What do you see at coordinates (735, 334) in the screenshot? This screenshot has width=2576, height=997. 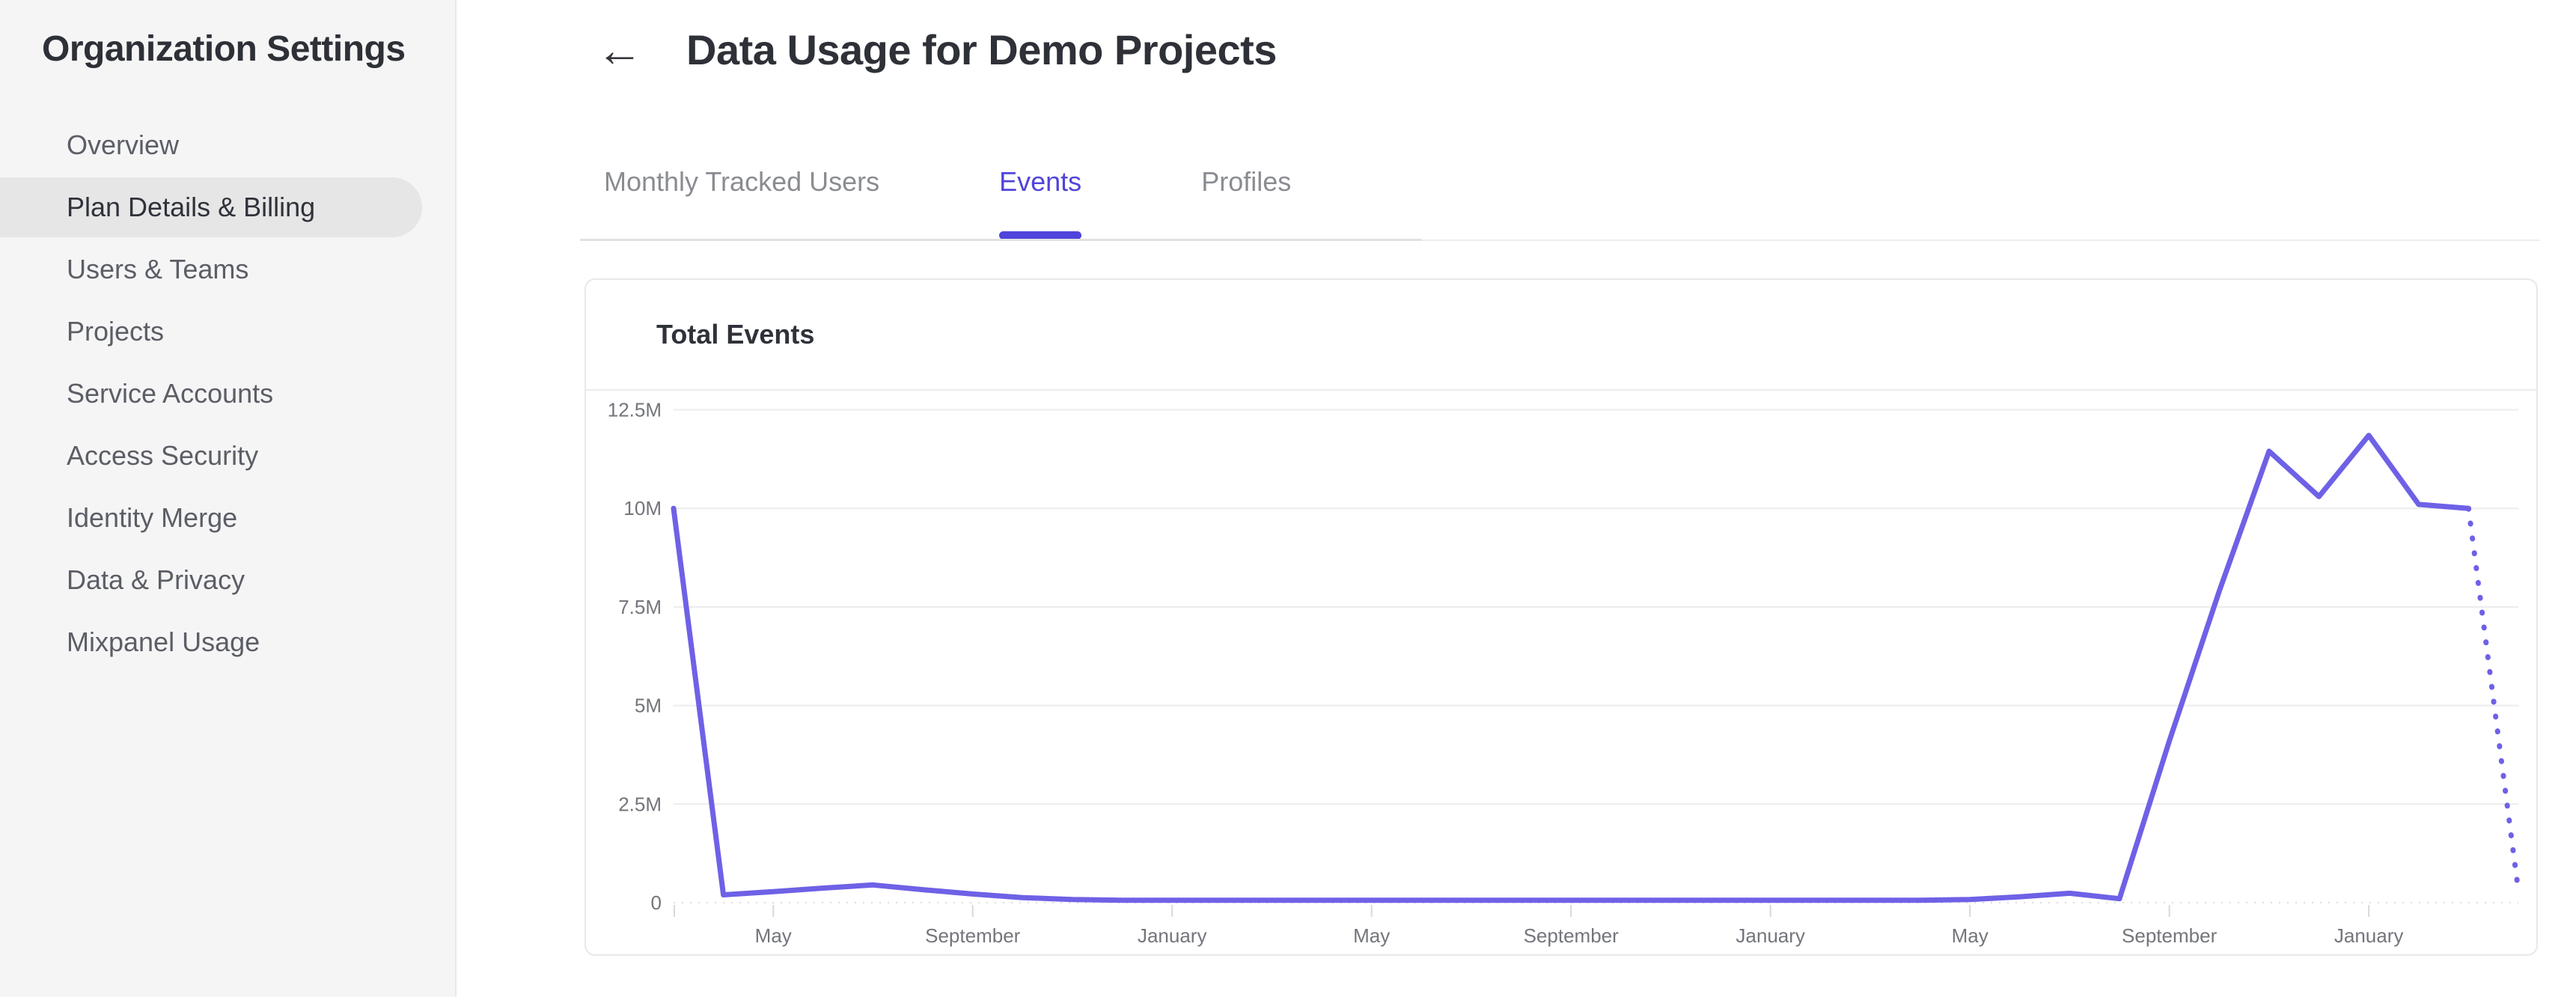 I see `card-title: Total Events` at bounding box center [735, 334].